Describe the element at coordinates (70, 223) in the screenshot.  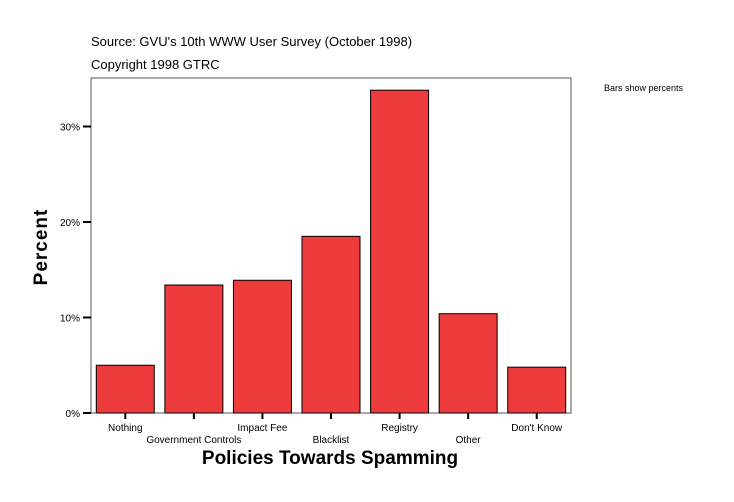
I see `y-tick-label: 20%` at that location.